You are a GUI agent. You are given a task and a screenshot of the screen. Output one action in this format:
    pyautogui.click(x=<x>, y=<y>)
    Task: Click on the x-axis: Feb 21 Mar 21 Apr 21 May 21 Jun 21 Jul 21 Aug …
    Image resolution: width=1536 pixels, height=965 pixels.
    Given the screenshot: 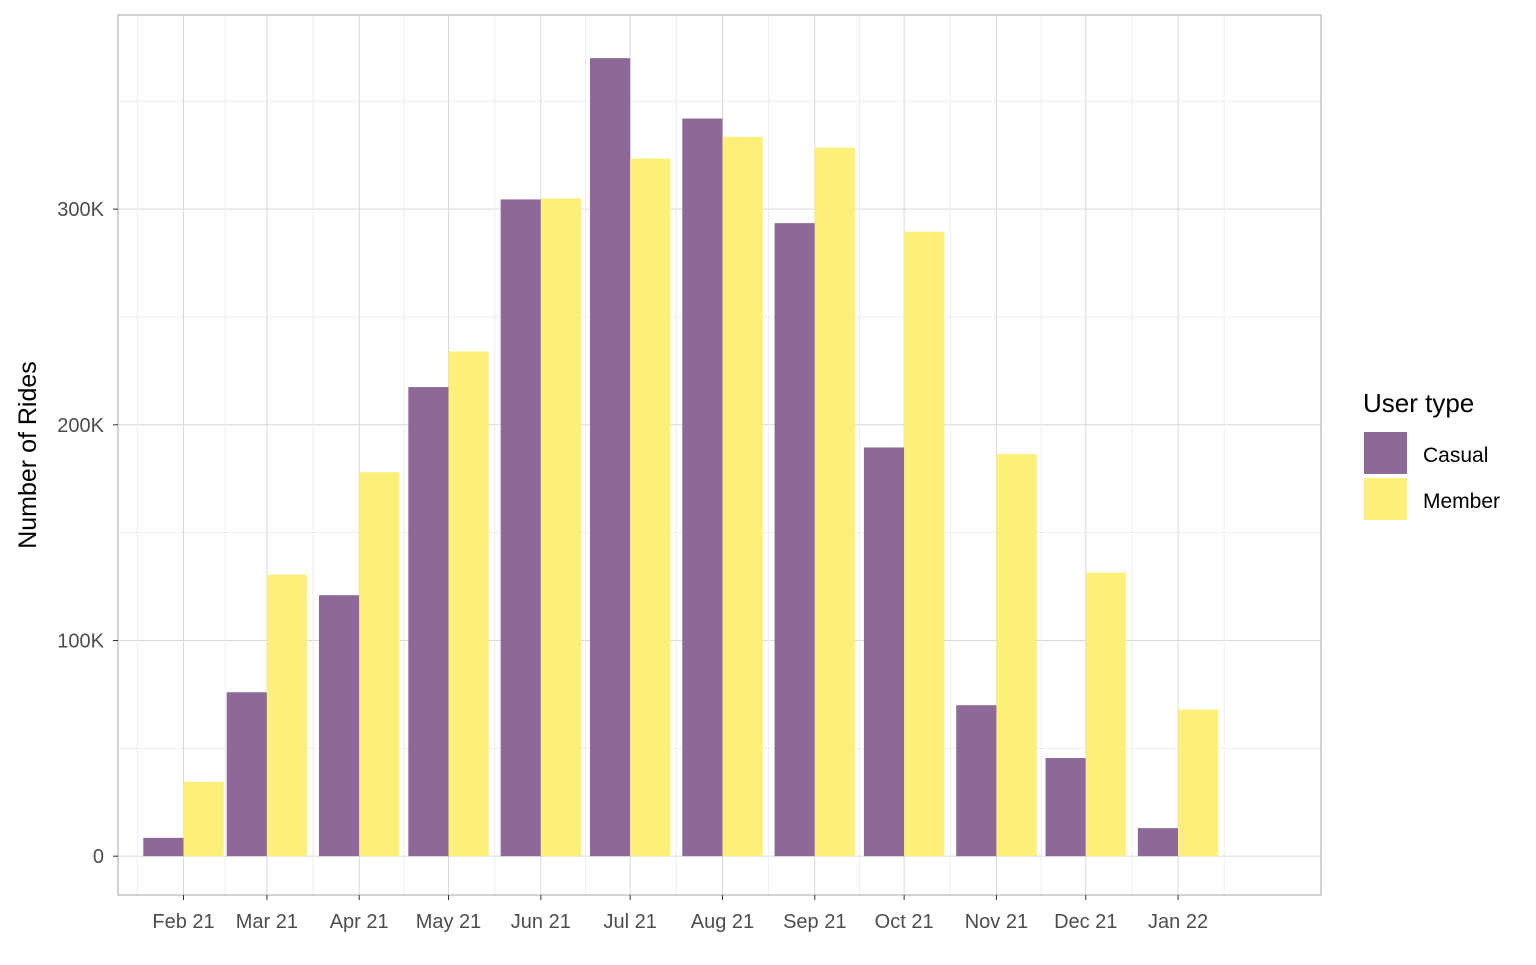 What is the action you would take?
    pyautogui.click(x=680, y=914)
    